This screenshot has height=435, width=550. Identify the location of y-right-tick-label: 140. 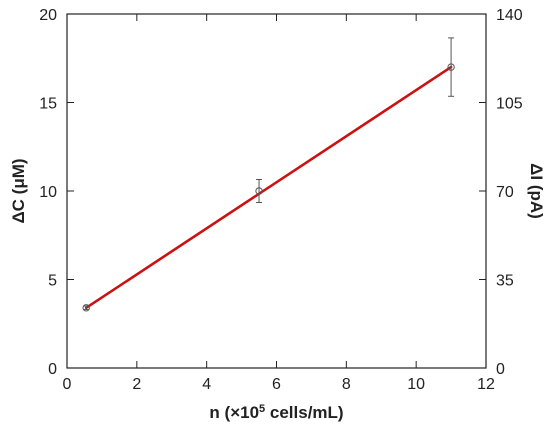
(509, 15).